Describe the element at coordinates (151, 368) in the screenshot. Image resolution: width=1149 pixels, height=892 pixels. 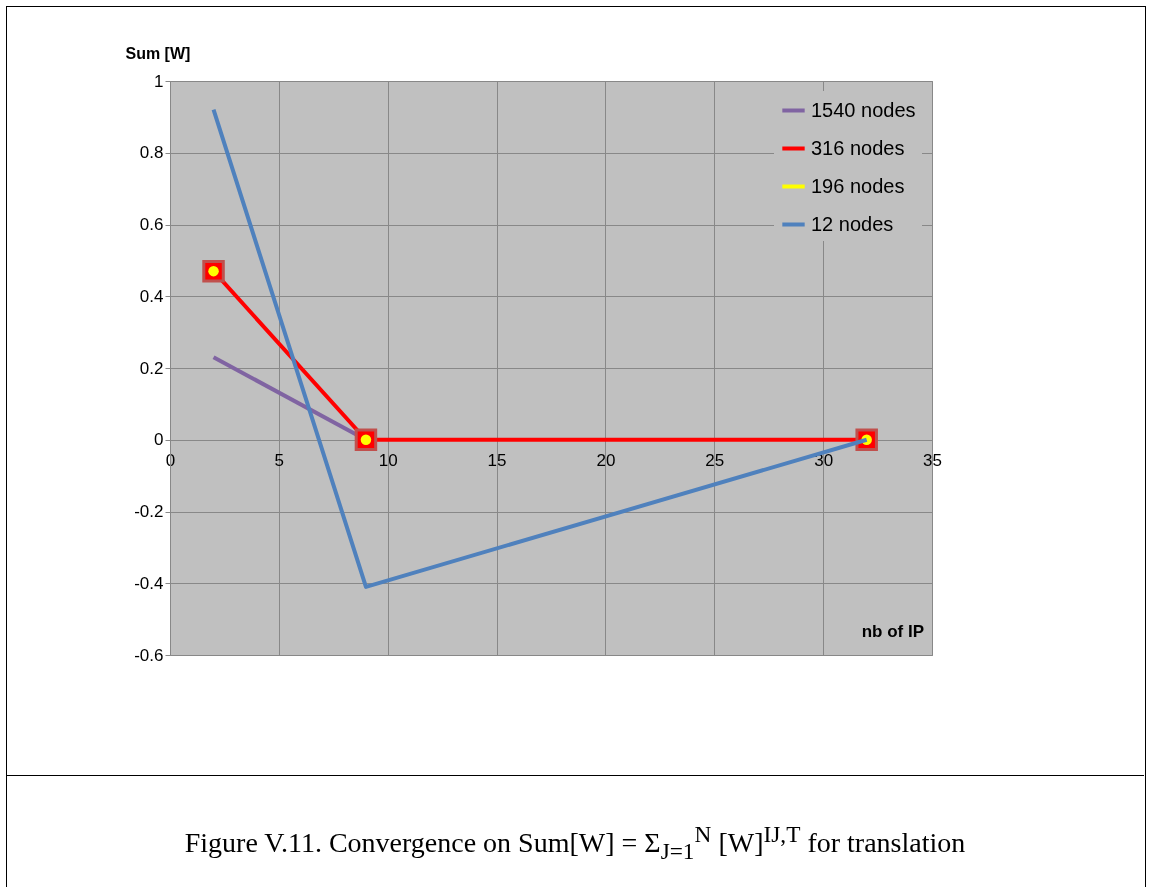
I see `y-tick-label: 0.2` at that location.